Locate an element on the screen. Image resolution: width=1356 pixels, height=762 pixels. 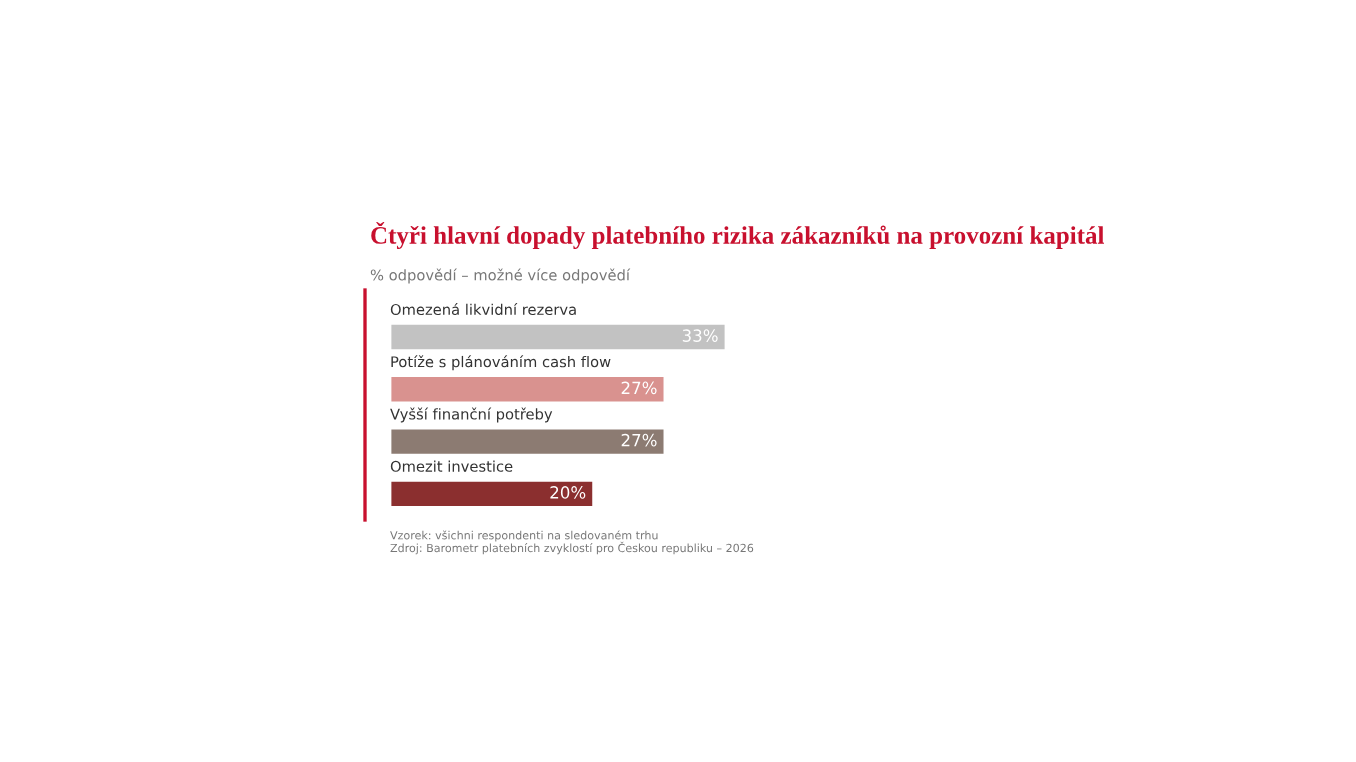
data-label: 20% is located at coordinates (568, 492).